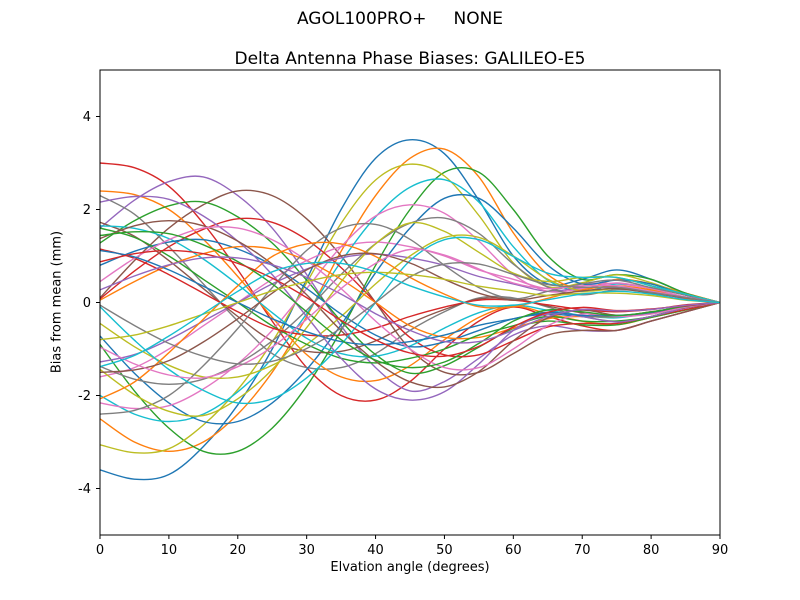 This screenshot has height=600, width=800. What do you see at coordinates (400, 19) in the screenshot?
I see `figure-suptitle: AGOL100PRO+ NONE` at bounding box center [400, 19].